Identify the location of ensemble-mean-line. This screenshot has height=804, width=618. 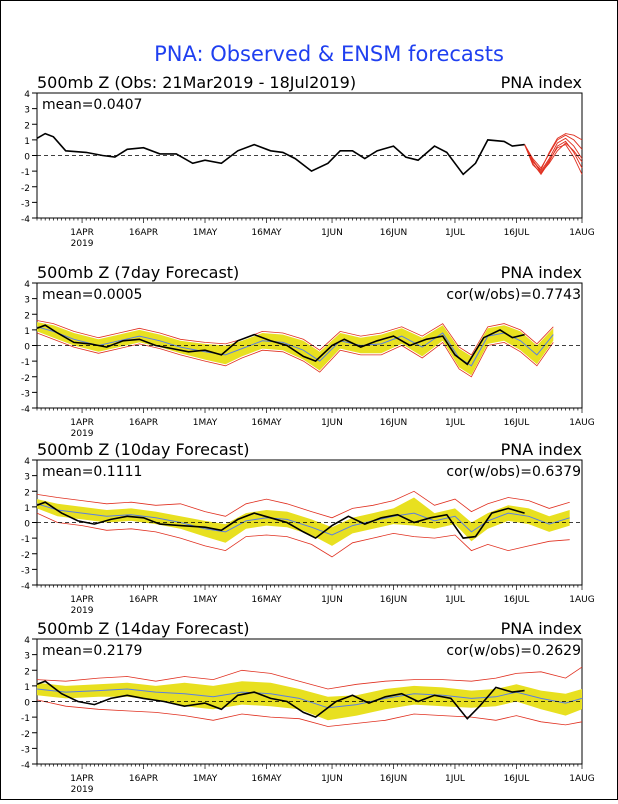
(295, 346).